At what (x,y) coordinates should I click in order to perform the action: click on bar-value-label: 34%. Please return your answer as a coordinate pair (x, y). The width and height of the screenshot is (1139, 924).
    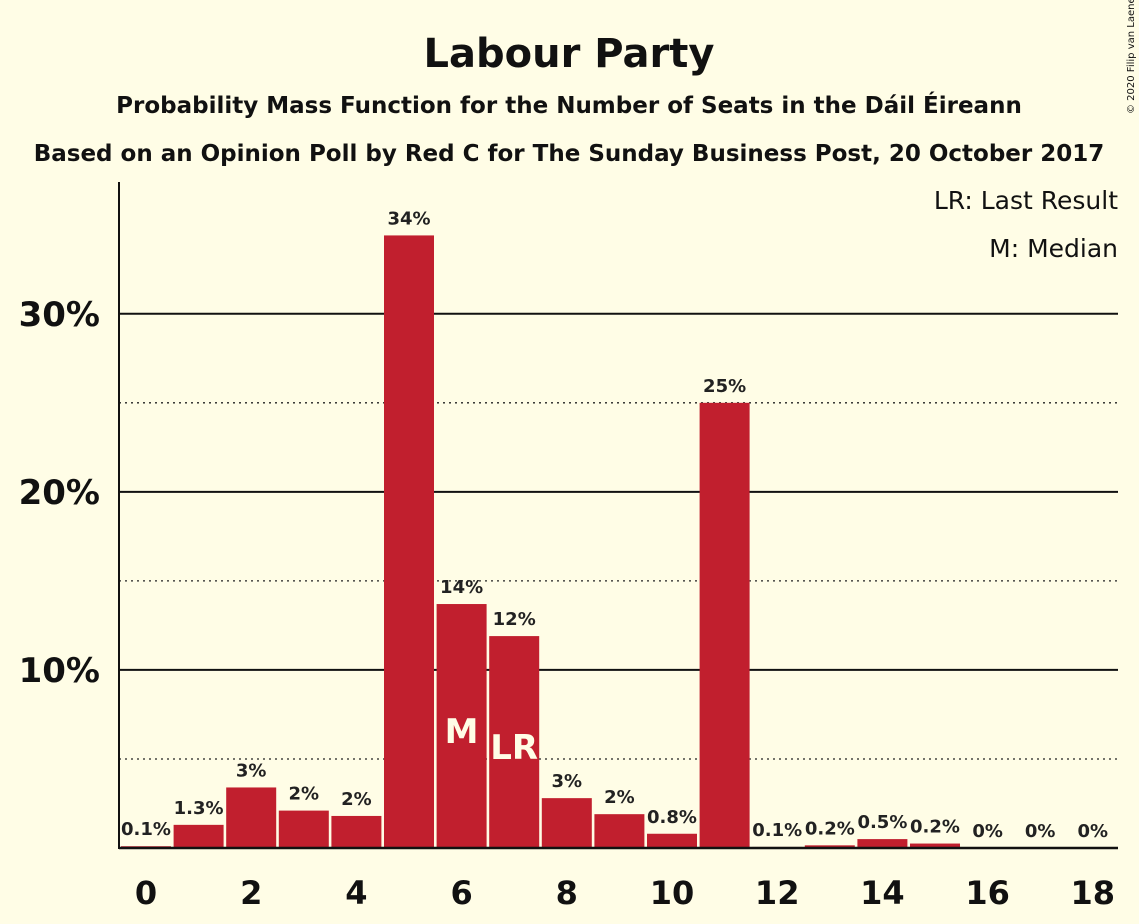
    Looking at the image, I should click on (408, 218).